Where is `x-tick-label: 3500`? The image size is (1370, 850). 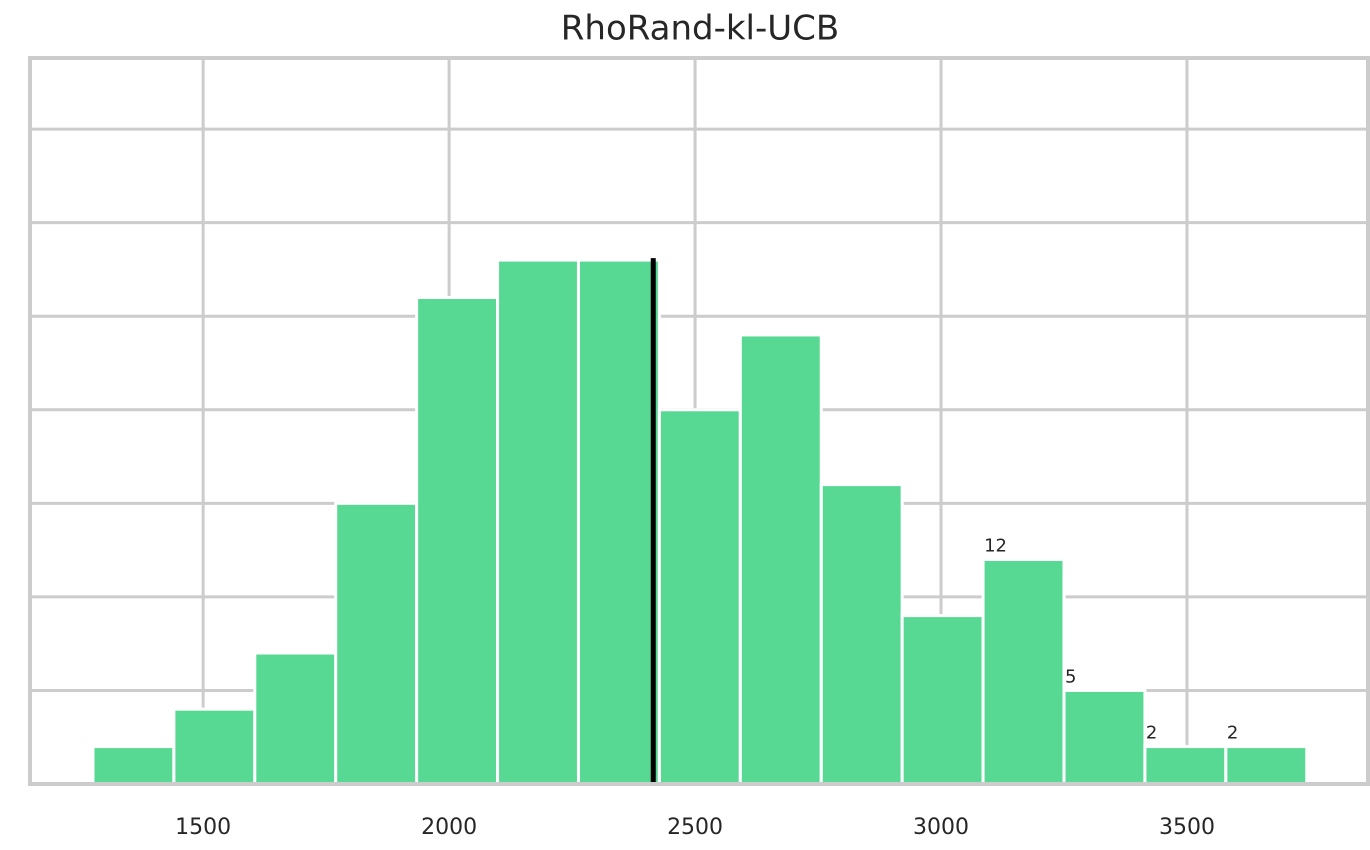 x-tick-label: 3500 is located at coordinates (1187, 827).